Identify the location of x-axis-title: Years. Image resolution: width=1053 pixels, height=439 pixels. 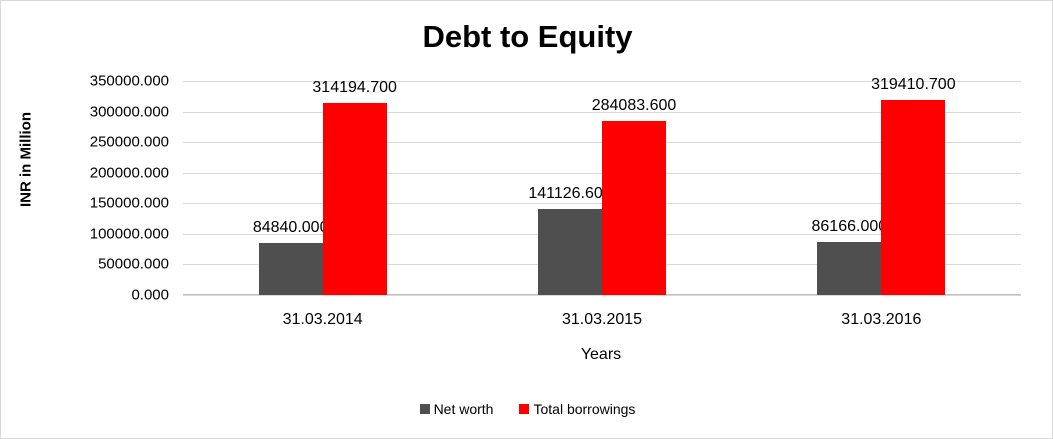
(601, 354).